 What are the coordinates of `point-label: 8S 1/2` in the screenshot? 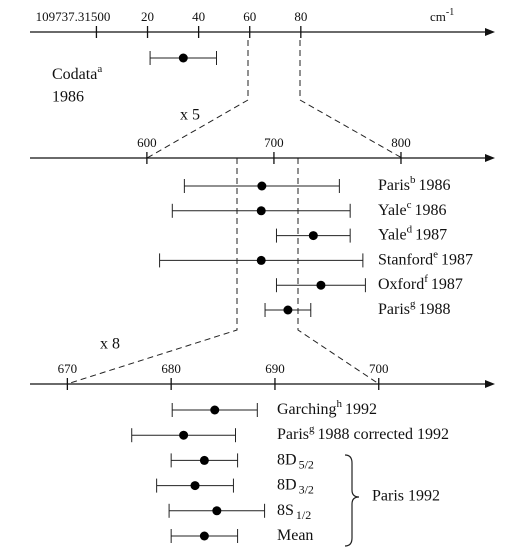 It's located at (294, 511).